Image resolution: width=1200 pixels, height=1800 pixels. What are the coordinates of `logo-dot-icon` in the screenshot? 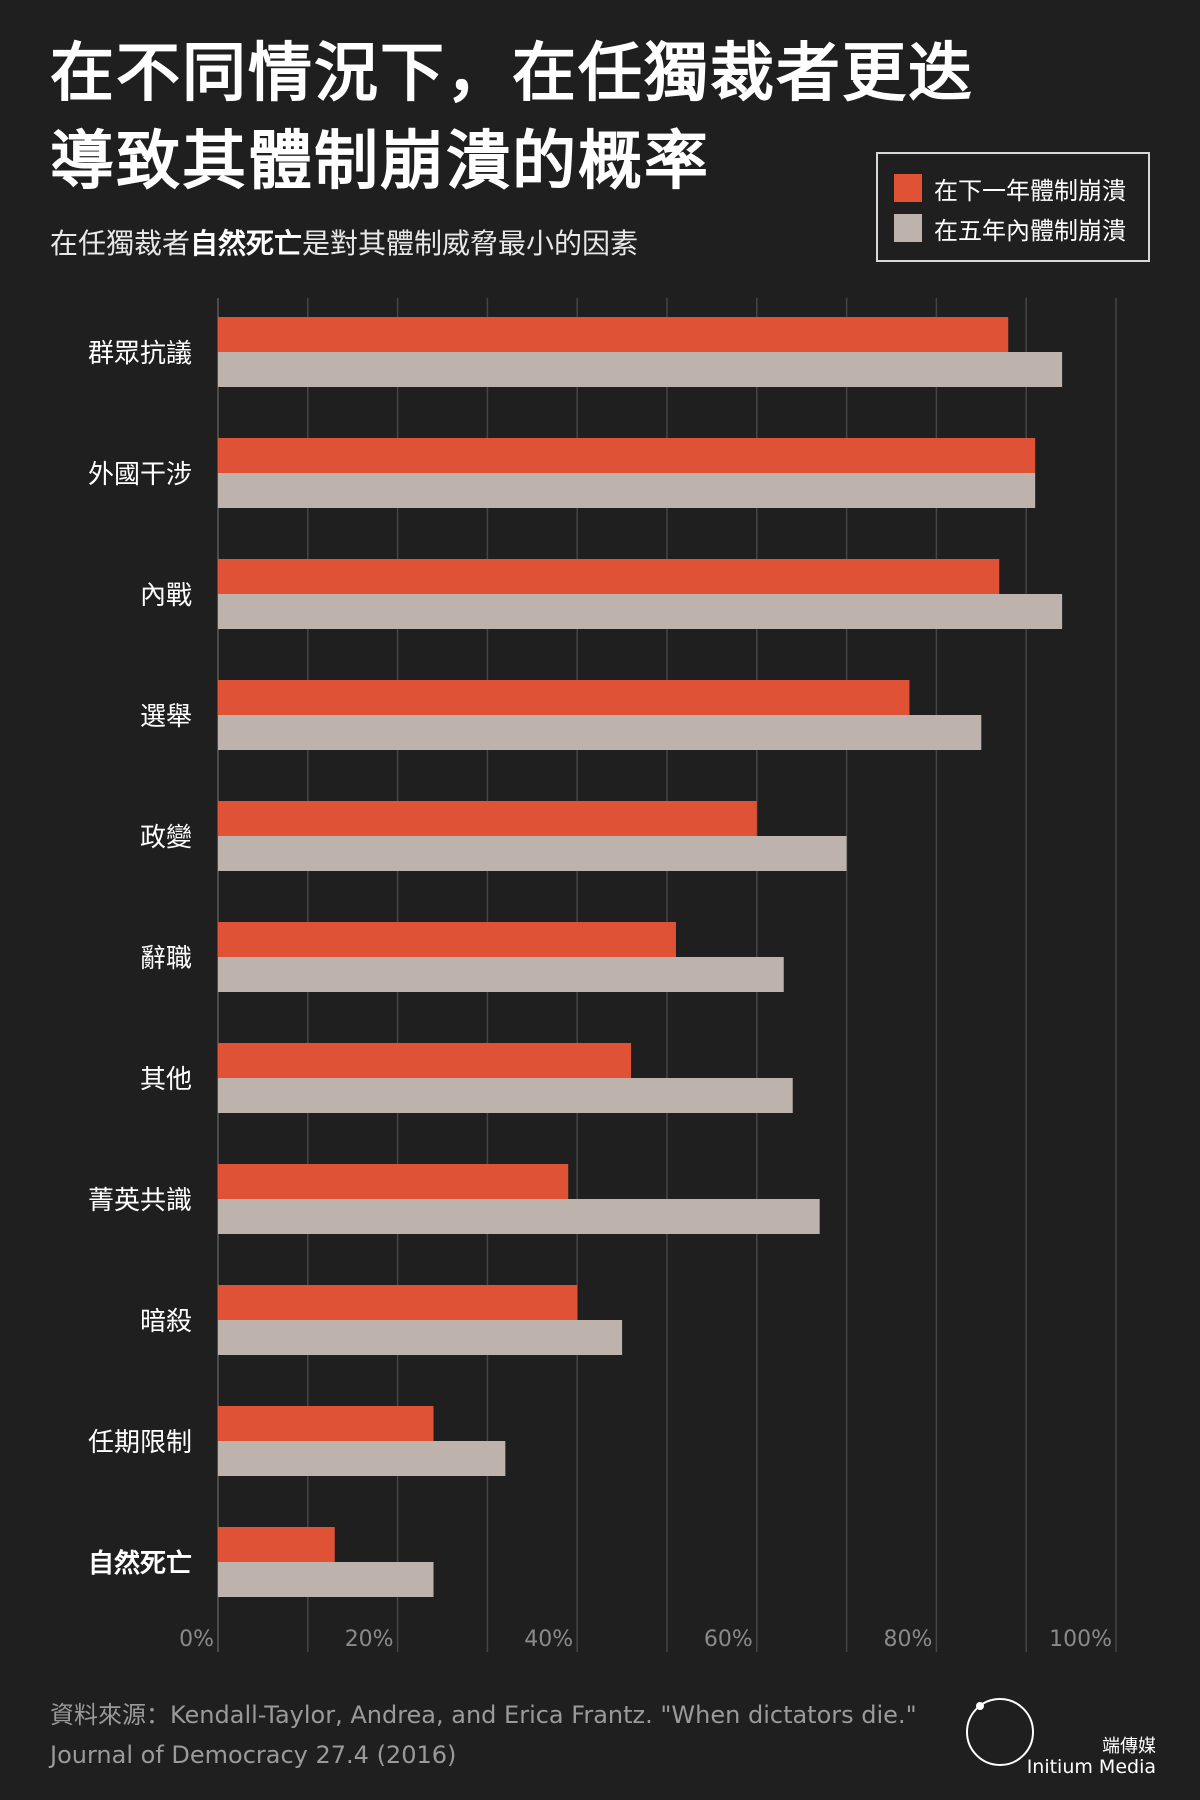 It's located at (980, 1706).